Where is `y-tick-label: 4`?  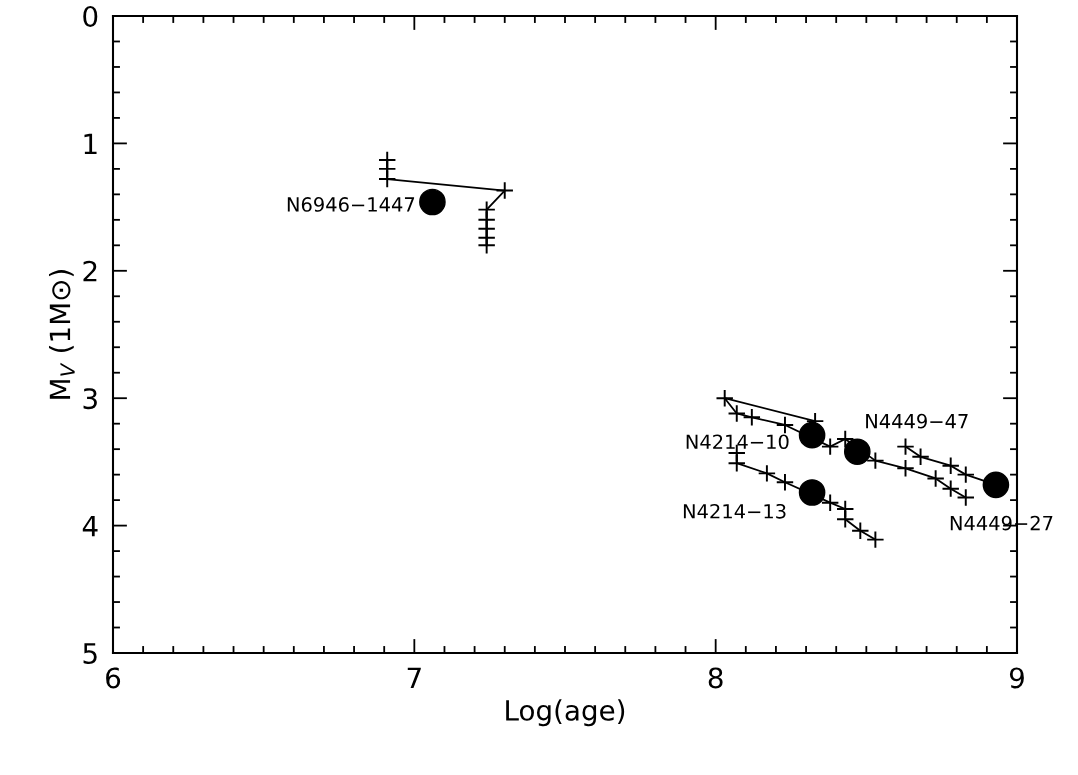 y-tick-label: 4 is located at coordinates (90, 526).